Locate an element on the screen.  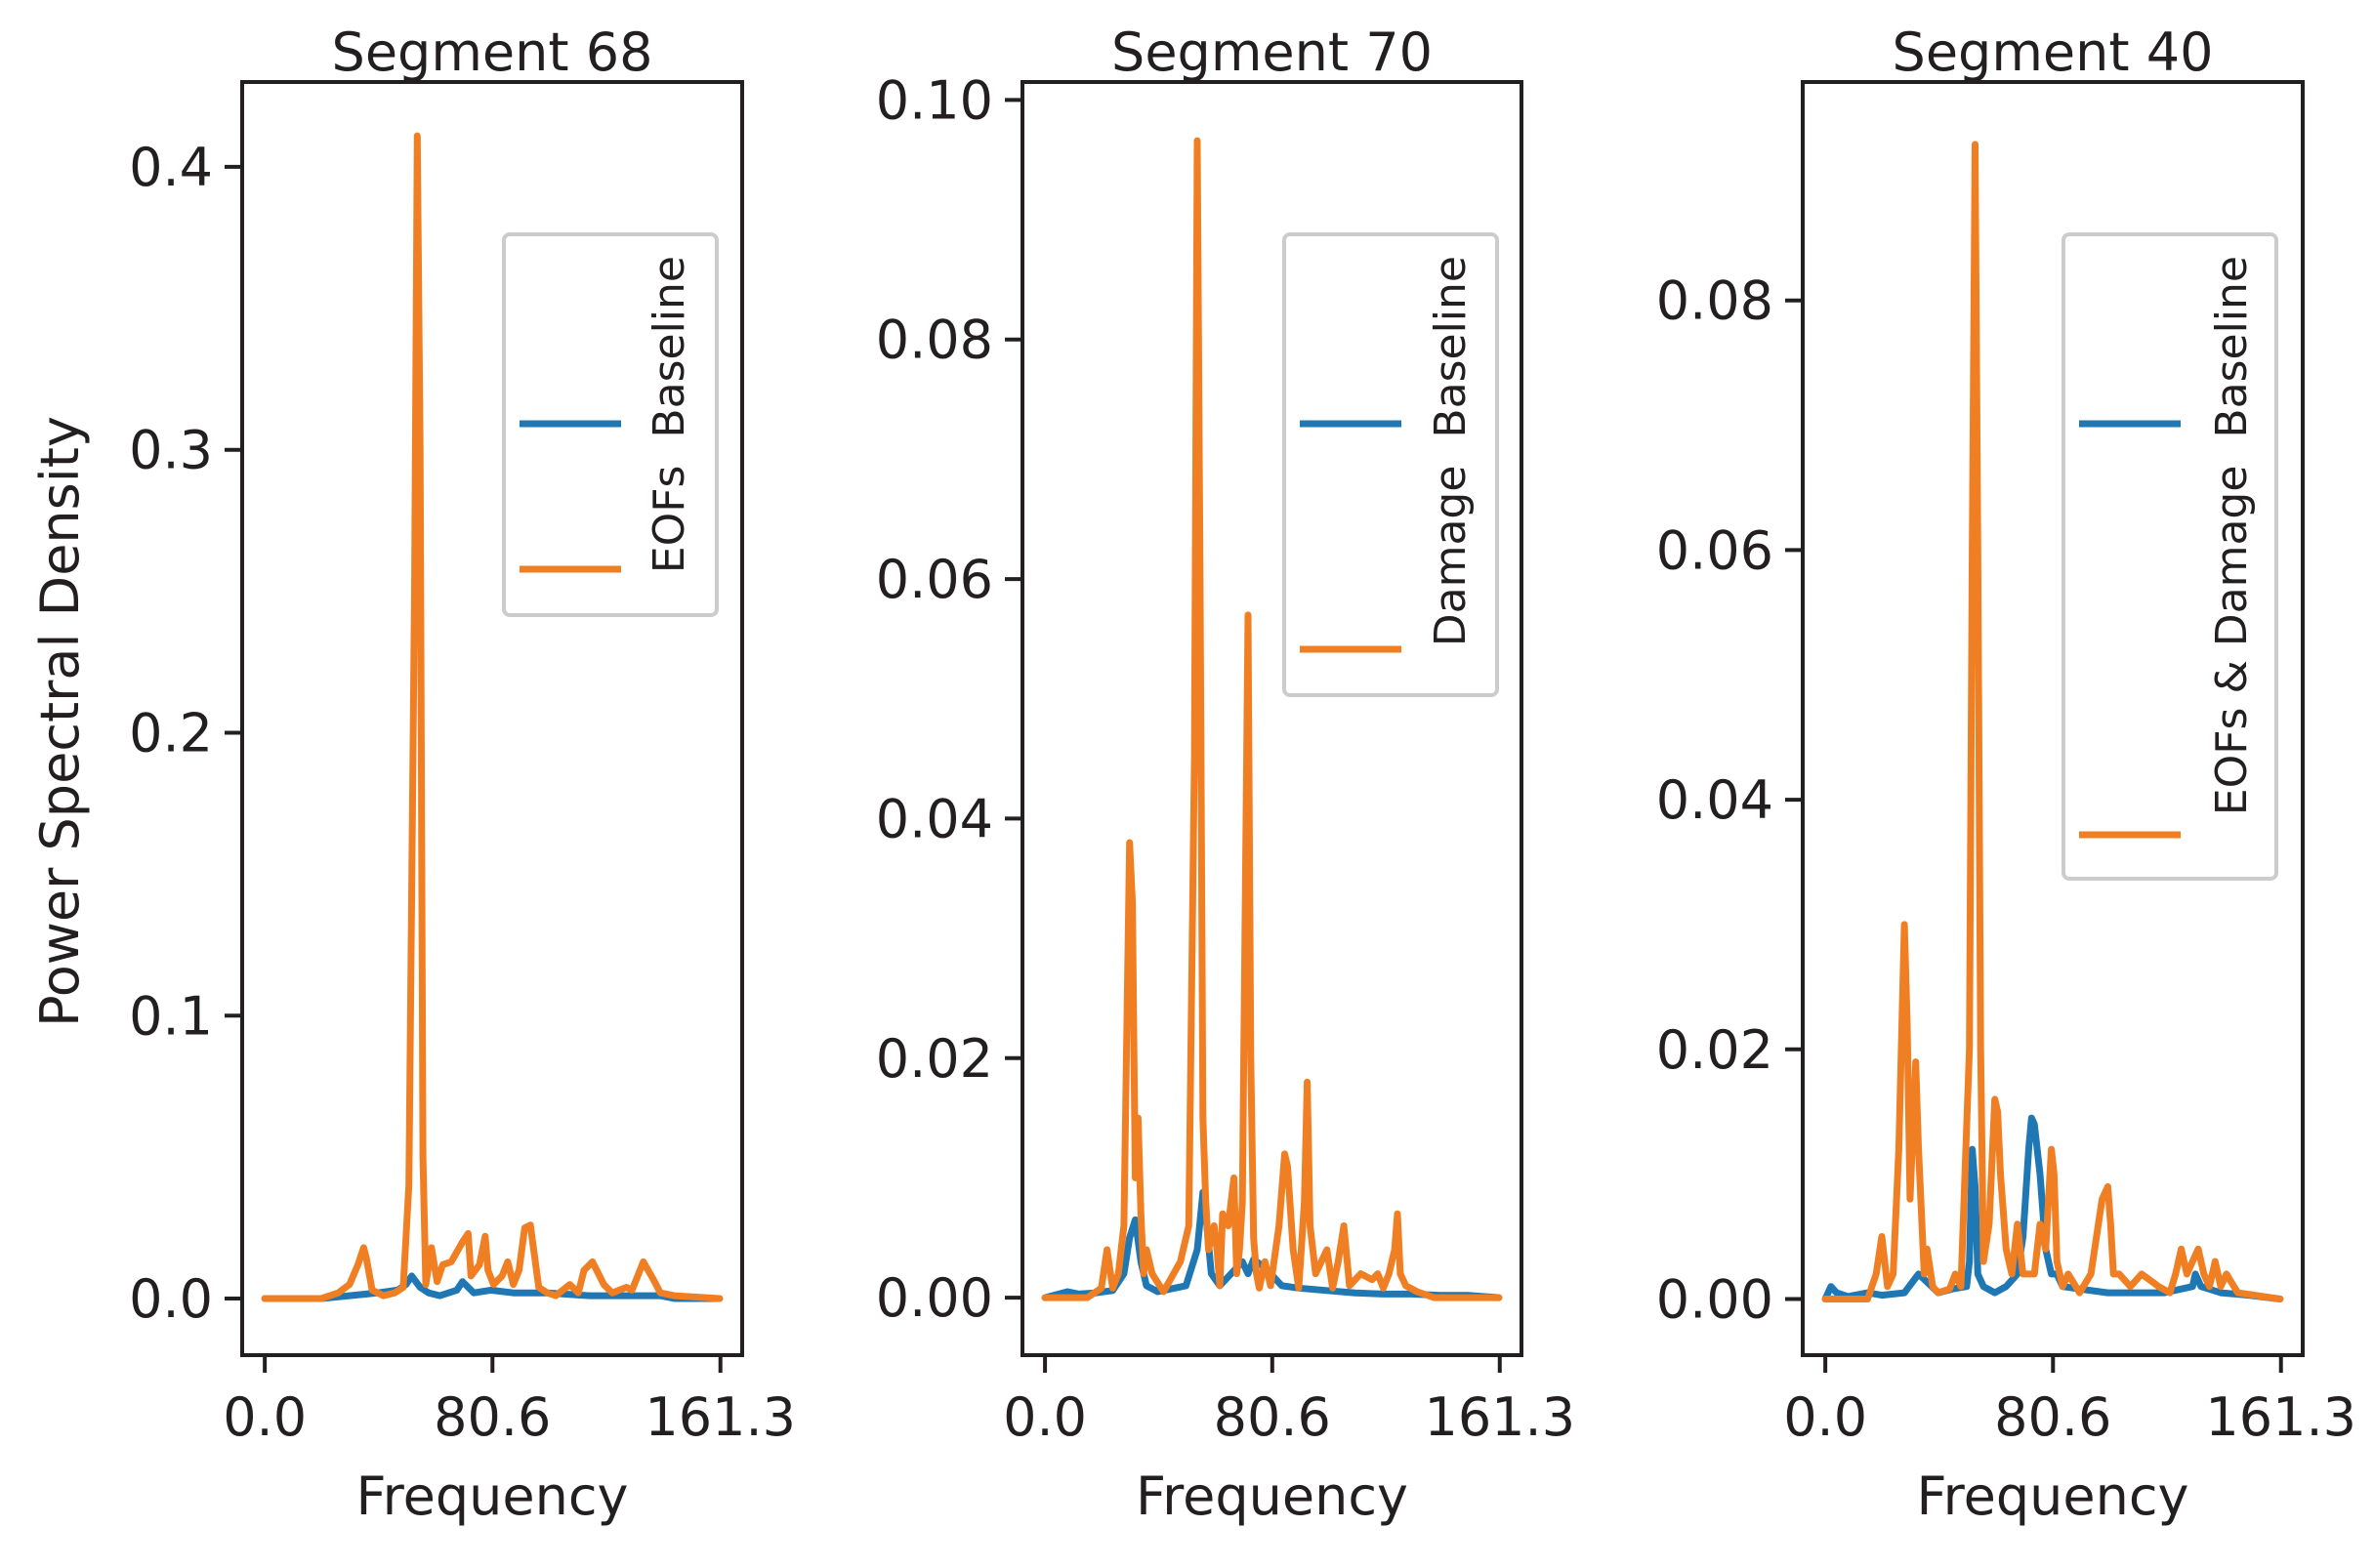
series-line-damage is located at coordinates (1272, 719).